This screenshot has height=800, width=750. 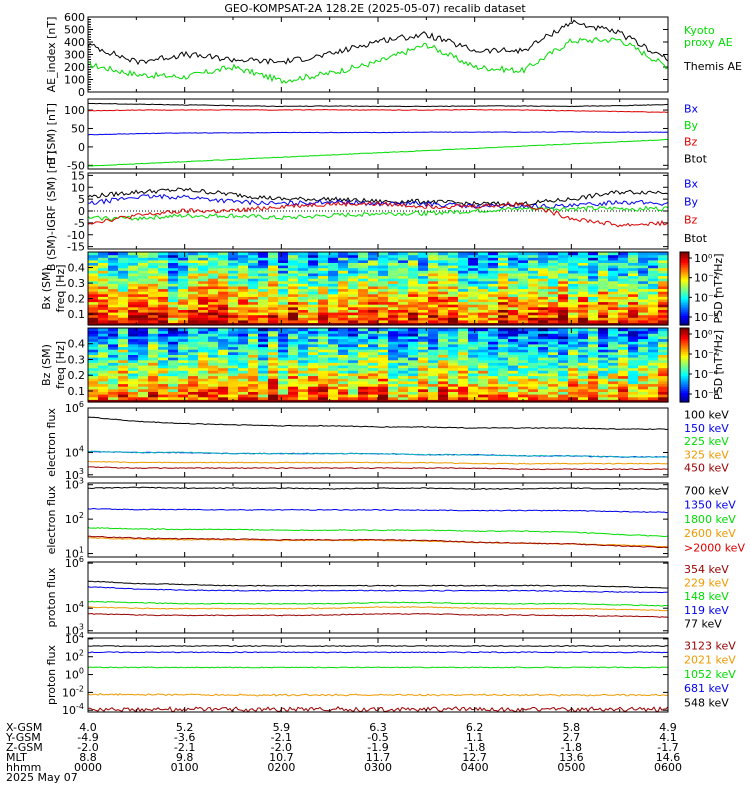 I want to click on colorbar-tick-label: 10⁻⁶, so click(x=706, y=317).